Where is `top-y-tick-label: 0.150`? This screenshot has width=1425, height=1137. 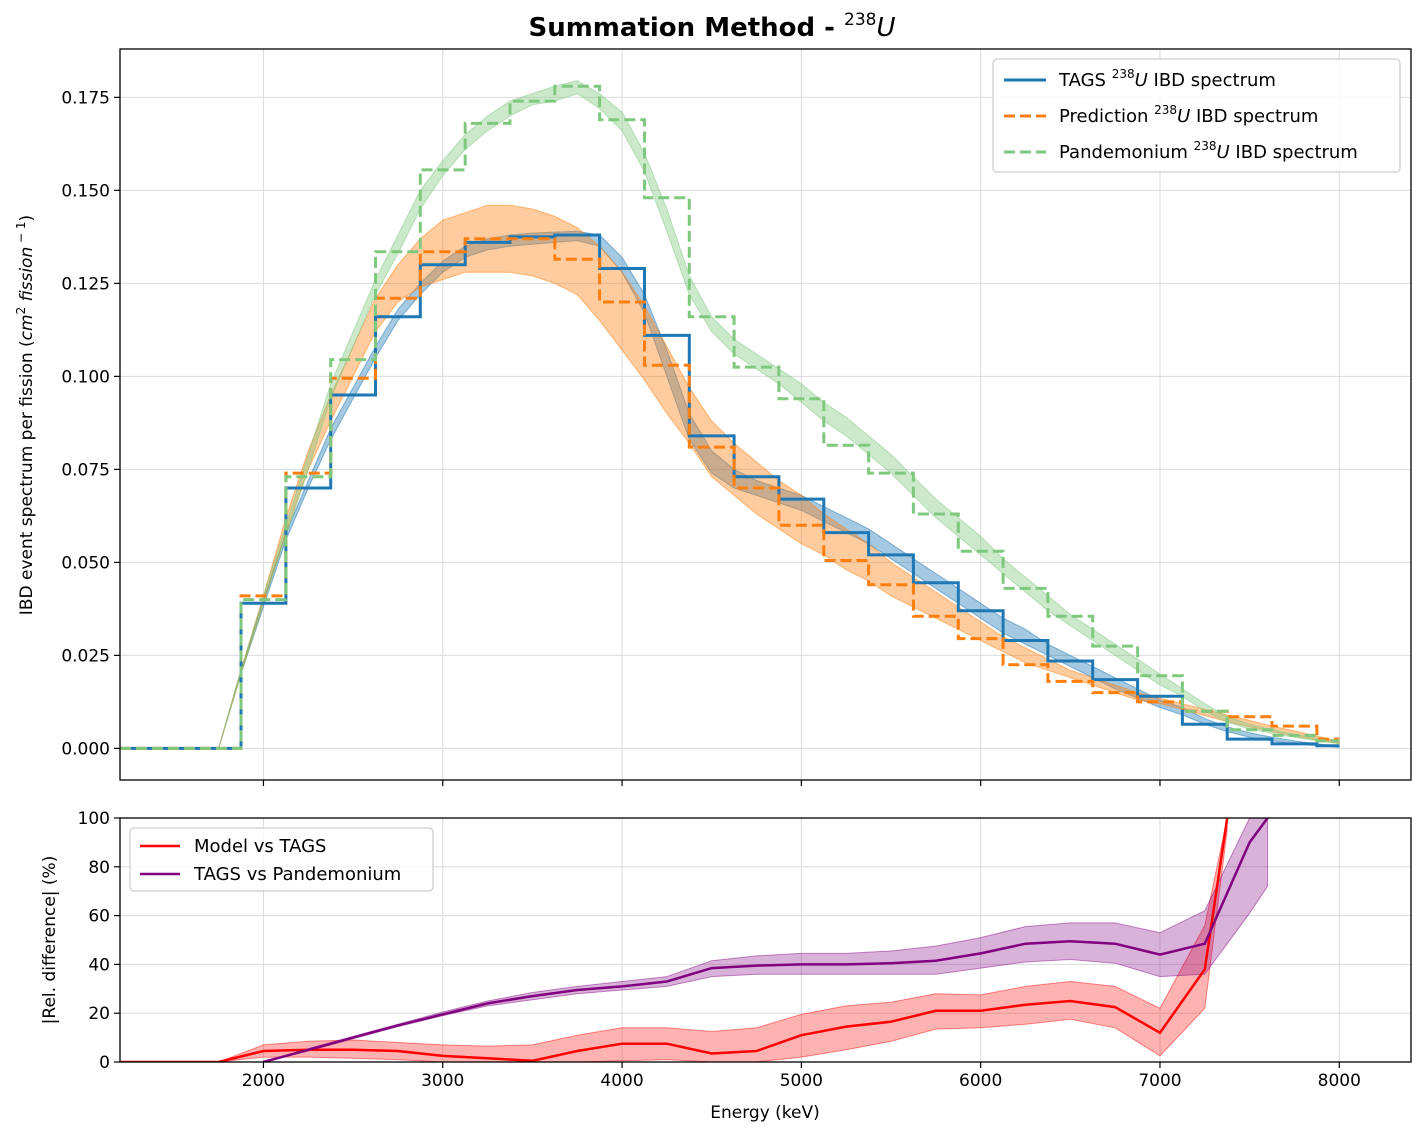
top-y-tick-label: 0.150 is located at coordinates (85, 191).